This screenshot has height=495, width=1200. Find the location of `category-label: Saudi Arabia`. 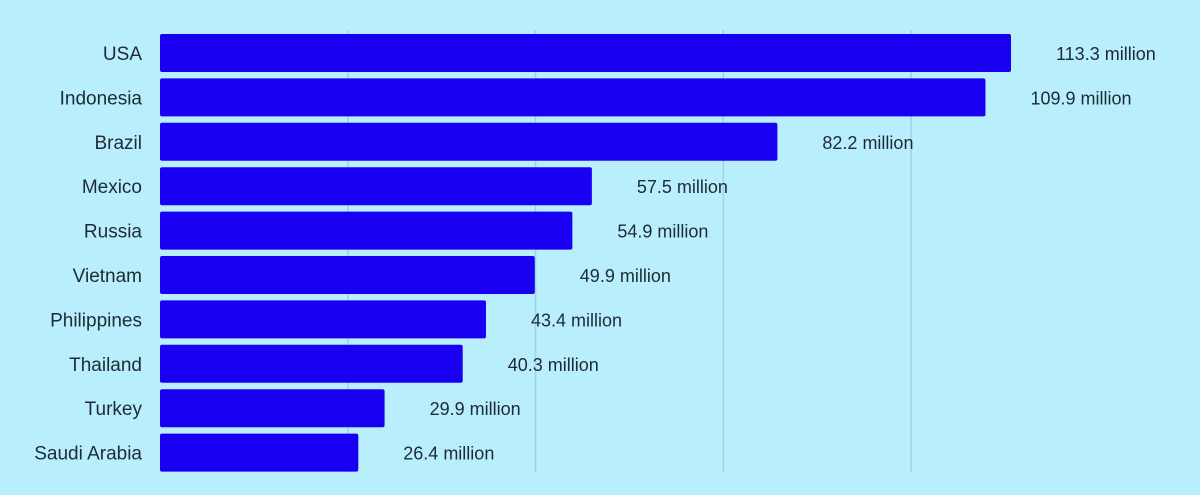

category-label: Saudi Arabia is located at coordinates (88, 454).